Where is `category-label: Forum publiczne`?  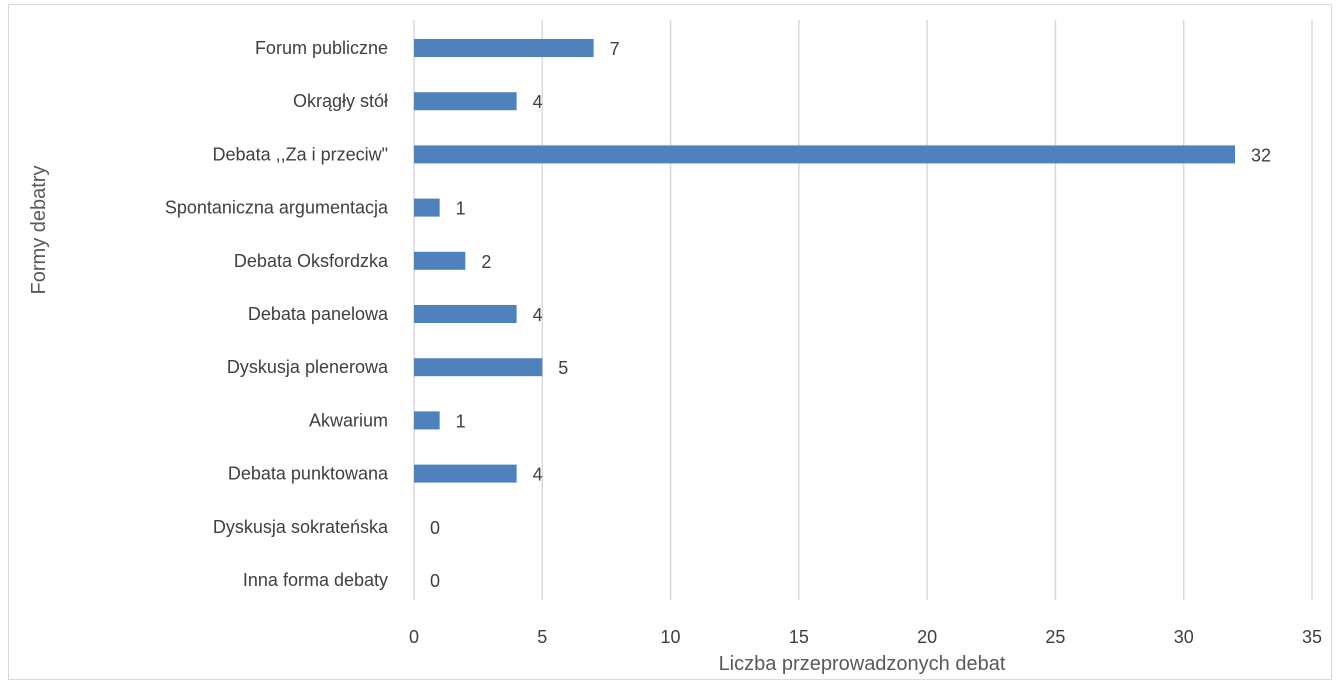 category-label: Forum publiczne is located at coordinates (321, 48).